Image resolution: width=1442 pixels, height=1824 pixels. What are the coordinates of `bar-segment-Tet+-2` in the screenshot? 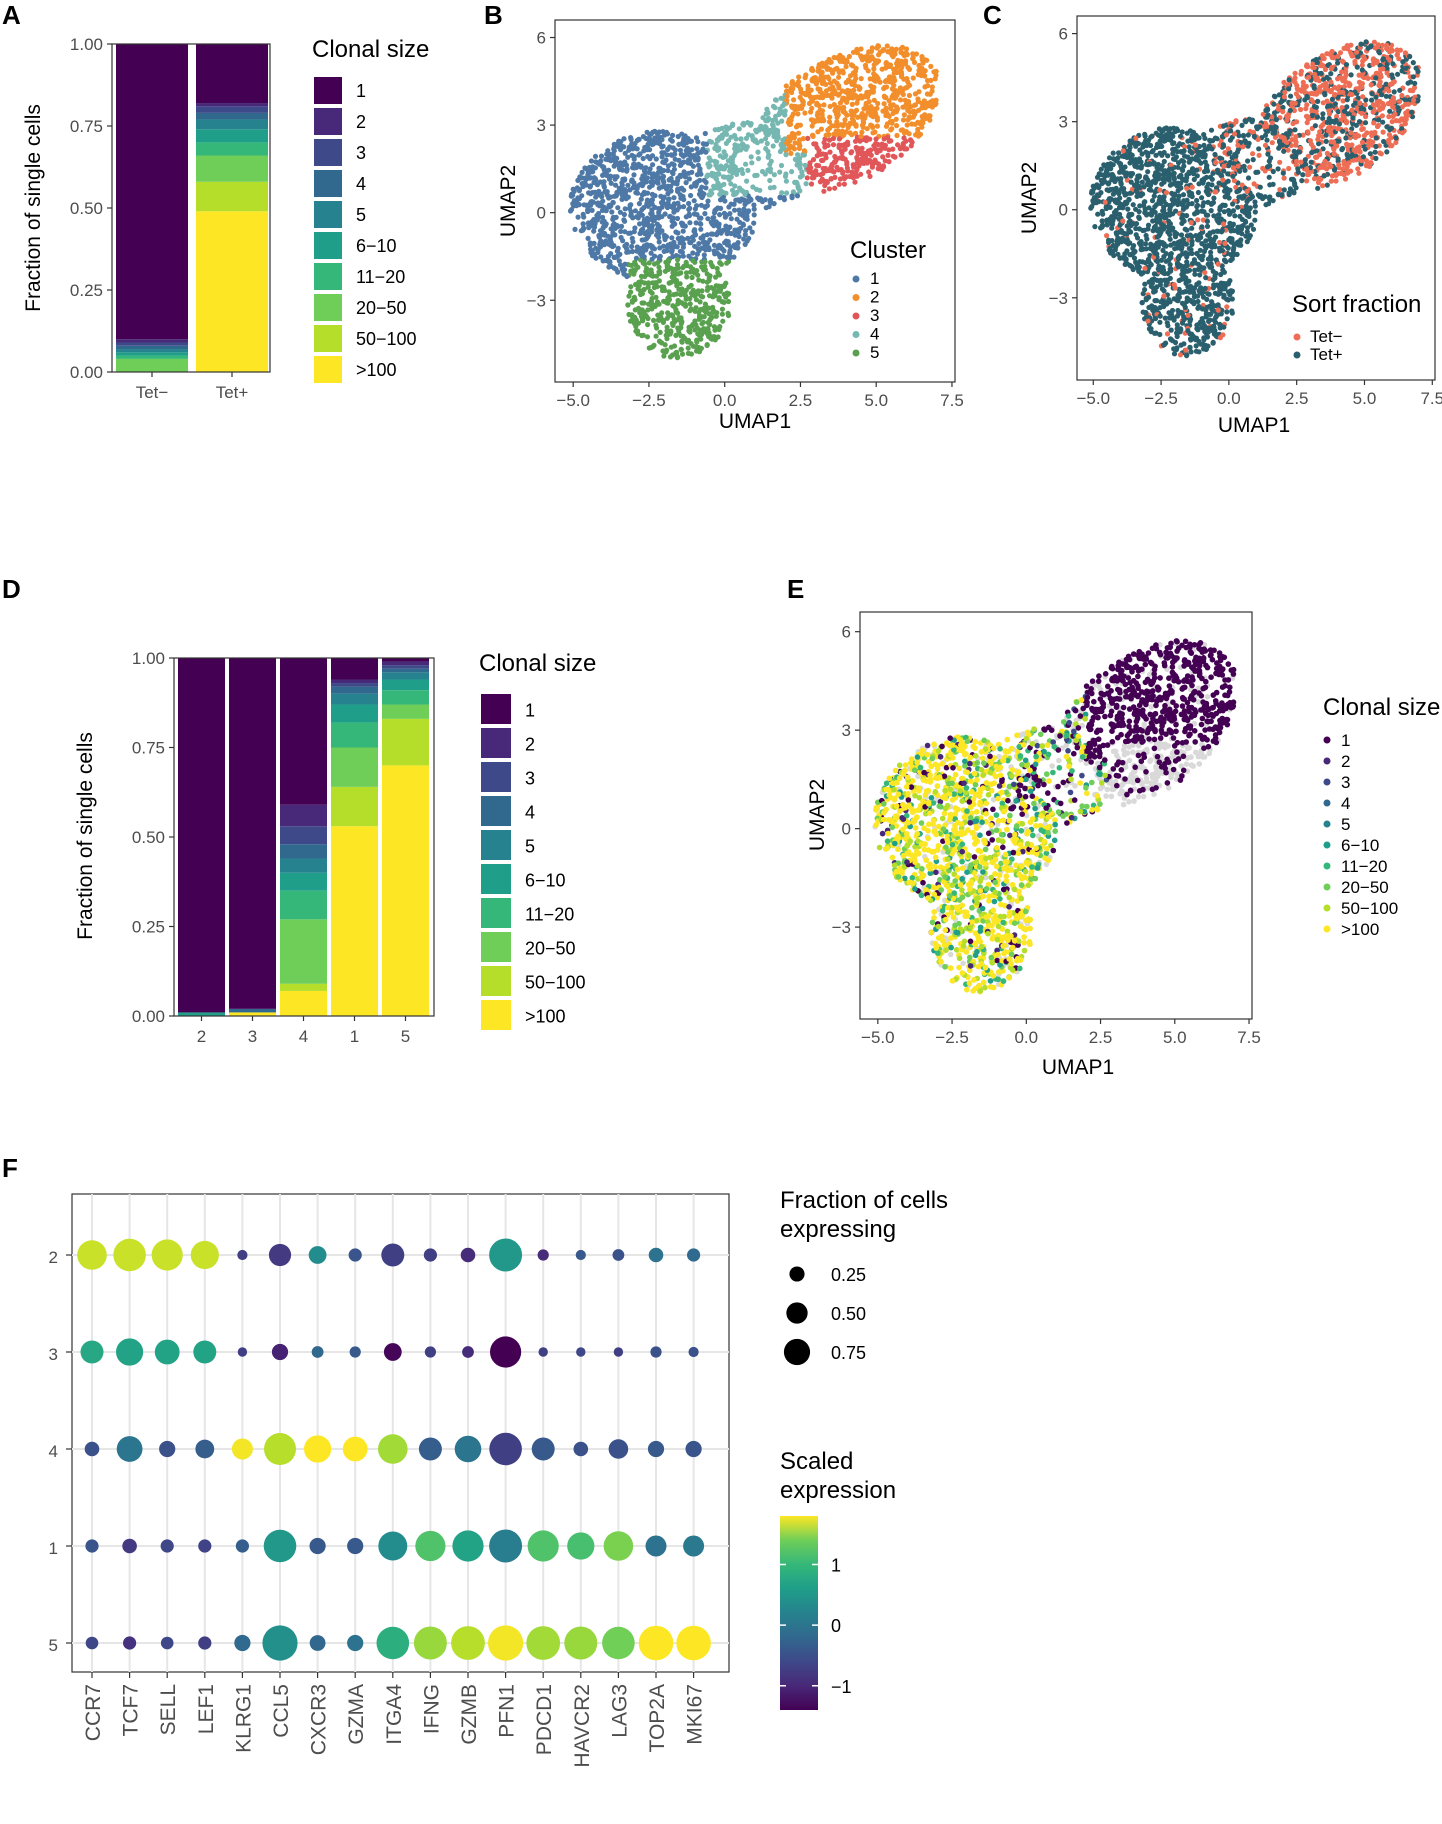 It's located at (232, 105).